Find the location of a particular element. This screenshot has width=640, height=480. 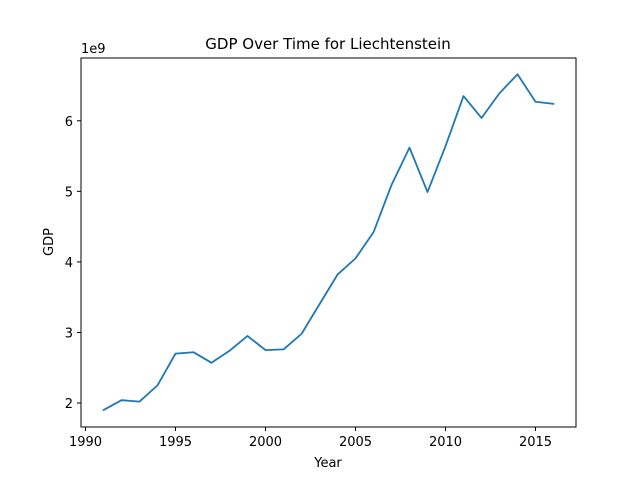

y-axis-scale-label: 1e9 is located at coordinates (93, 49).